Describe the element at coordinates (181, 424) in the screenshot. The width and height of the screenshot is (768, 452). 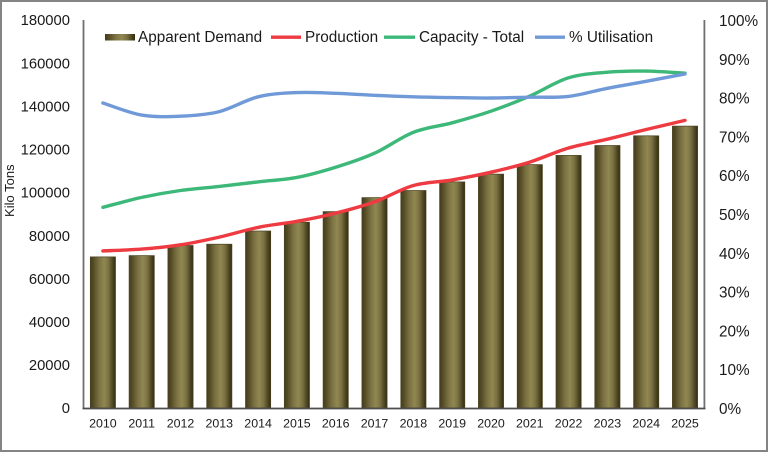
I see `svg-text: 2012` at that location.